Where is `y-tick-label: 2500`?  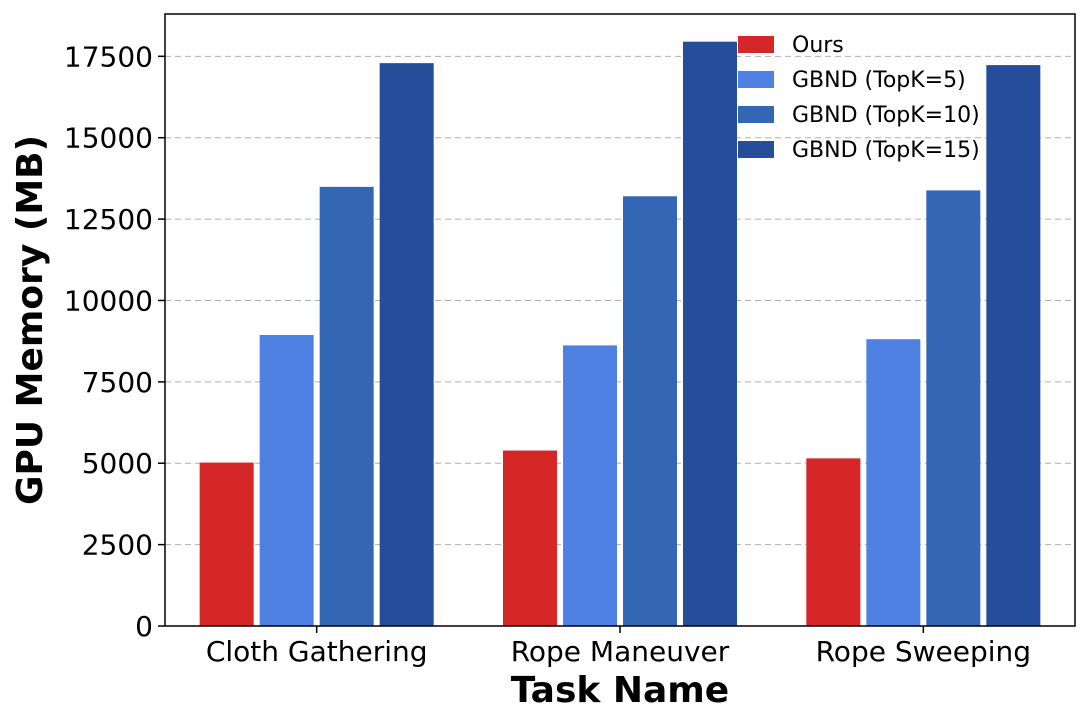
y-tick-label: 2500 is located at coordinates (117, 545).